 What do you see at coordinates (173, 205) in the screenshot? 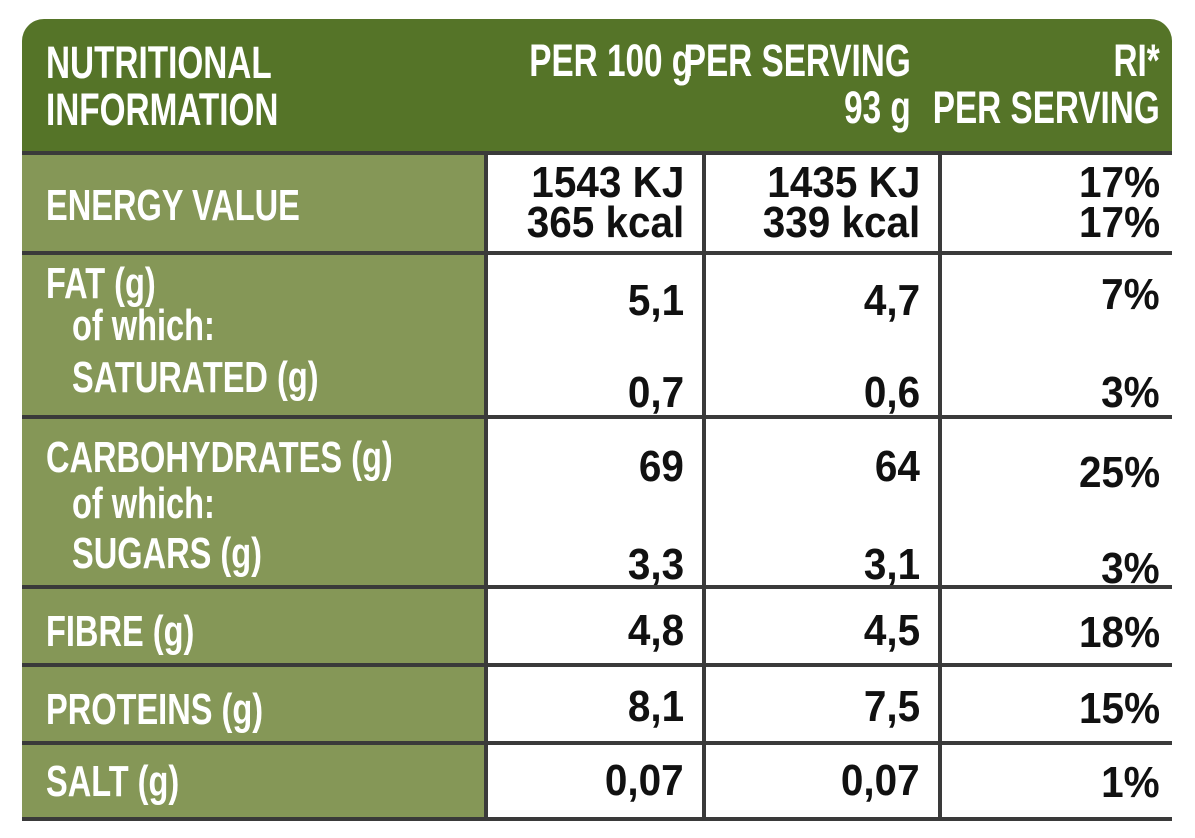
I see `energy-label: ENERGY VALUE` at bounding box center [173, 205].